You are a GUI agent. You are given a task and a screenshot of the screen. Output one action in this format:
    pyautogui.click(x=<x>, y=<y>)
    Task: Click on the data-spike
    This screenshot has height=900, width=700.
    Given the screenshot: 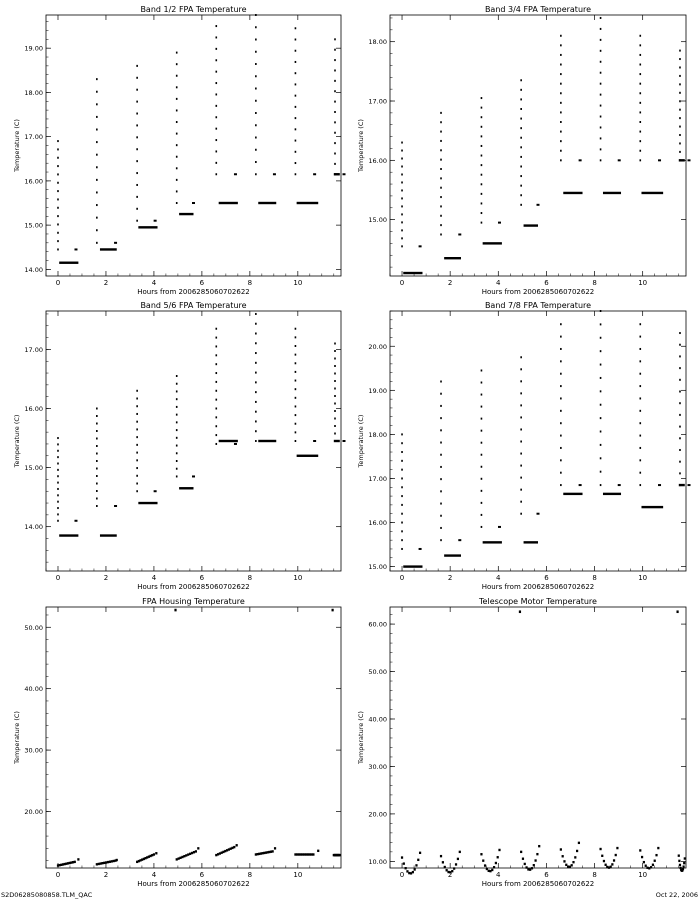 What is the action you would take?
    pyautogui.click(x=520, y=612)
    